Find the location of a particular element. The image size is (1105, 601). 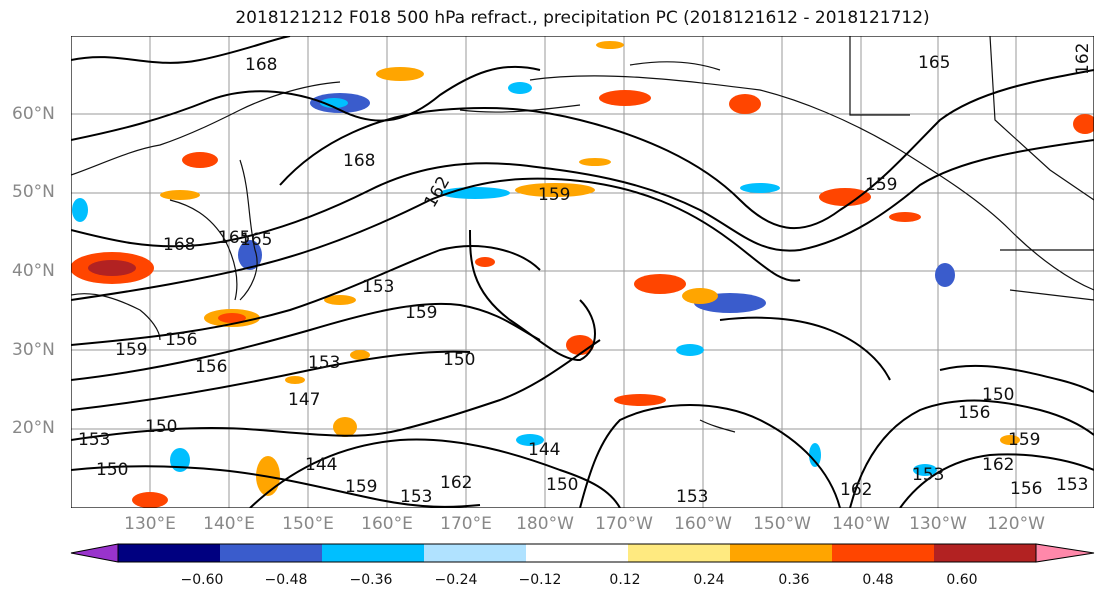

lon-label: 140°E is located at coordinates (229, 524).